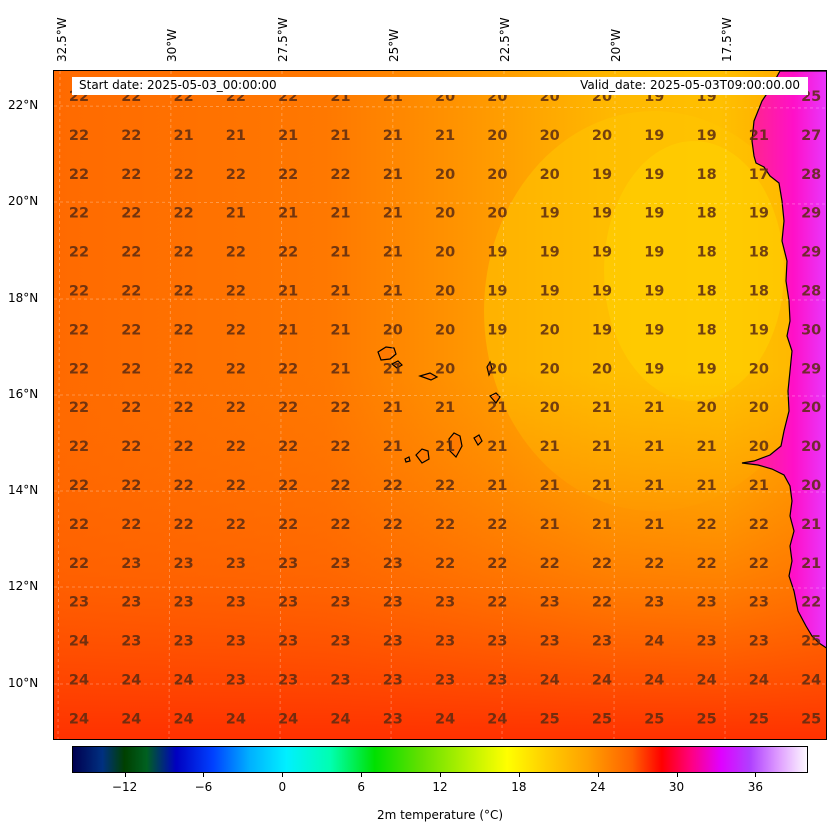 The width and height of the screenshot is (837, 837). Describe the element at coordinates (125, 775) in the screenshot. I see `colorbar-tick` at that location.